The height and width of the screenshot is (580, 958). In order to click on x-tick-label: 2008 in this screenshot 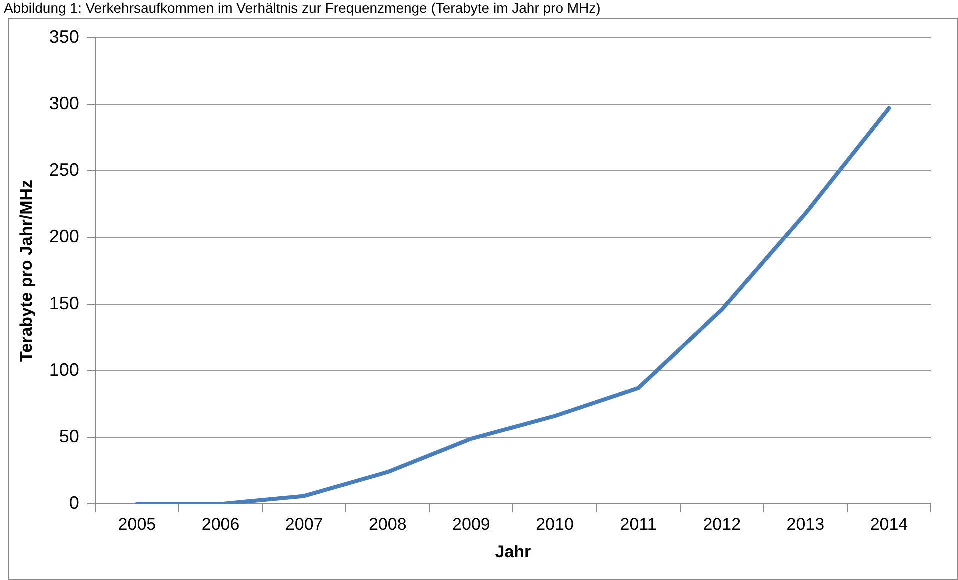, I will do `click(387, 524)`.